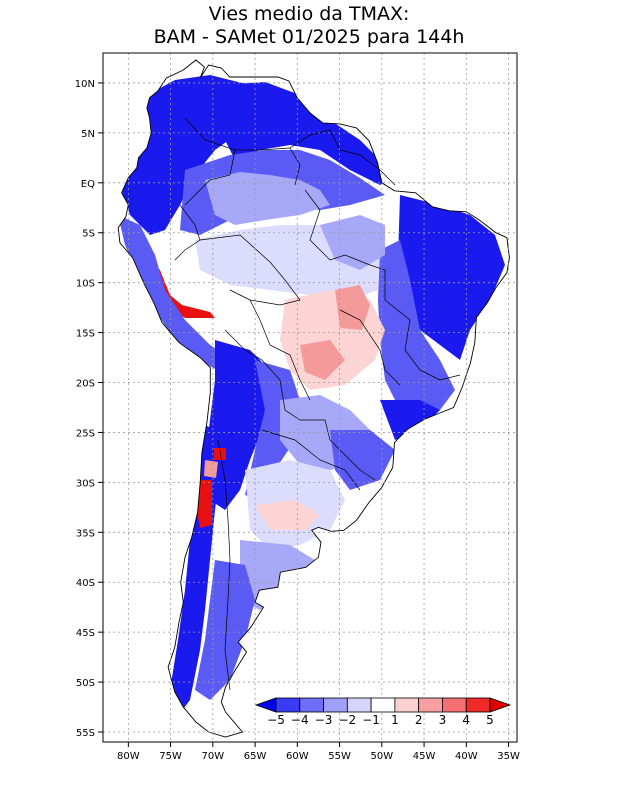 The image size is (618, 800). What do you see at coordinates (382, 756) in the screenshot?
I see `lon-tick-label: 50W` at bounding box center [382, 756].